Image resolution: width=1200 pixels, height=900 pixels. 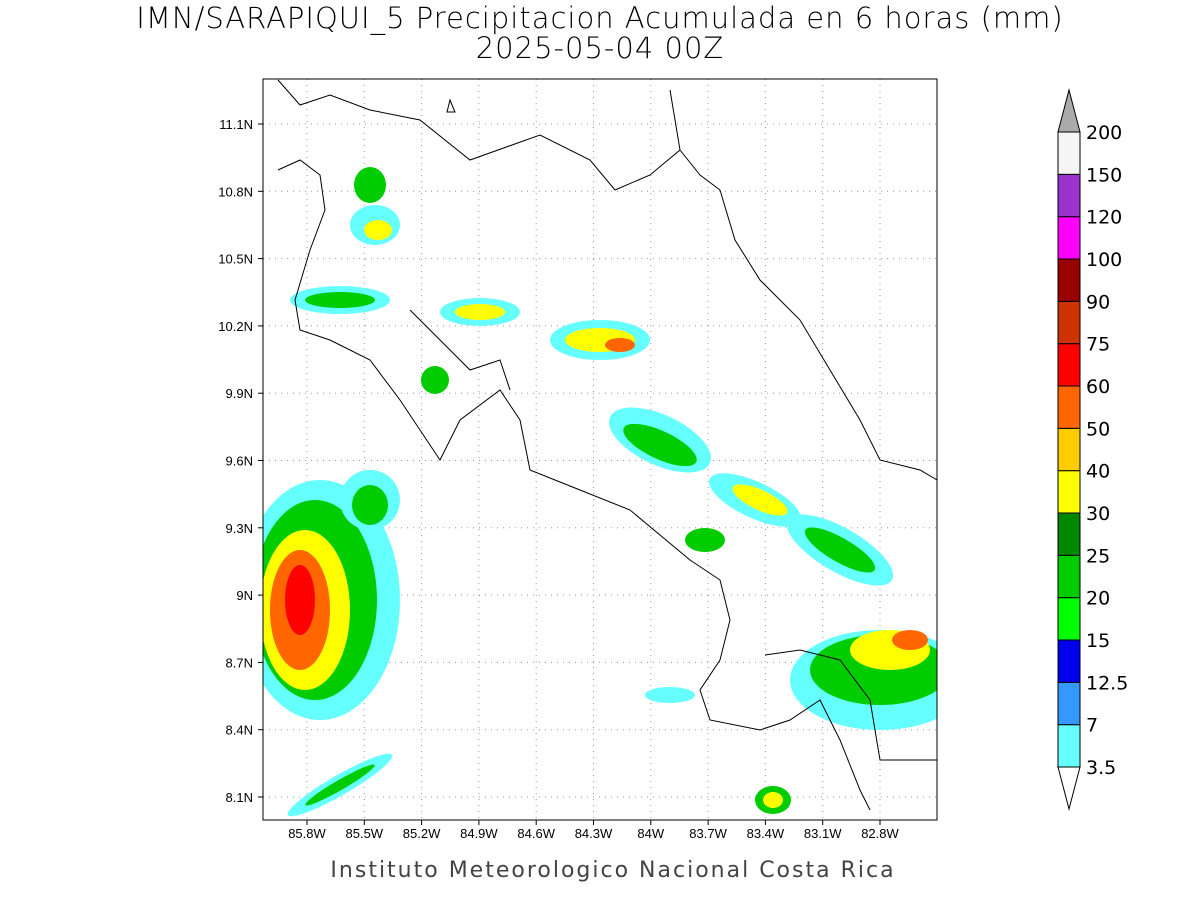 I want to click on lon-tick-label: 85.2W, so click(x=422, y=833).